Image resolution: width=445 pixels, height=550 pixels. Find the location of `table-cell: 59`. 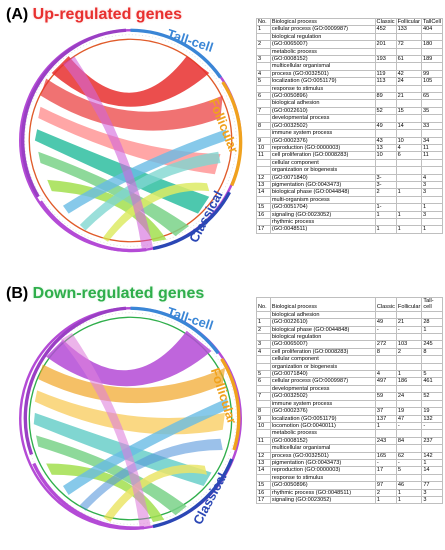

table-cell: 59 is located at coordinates (385, 396).